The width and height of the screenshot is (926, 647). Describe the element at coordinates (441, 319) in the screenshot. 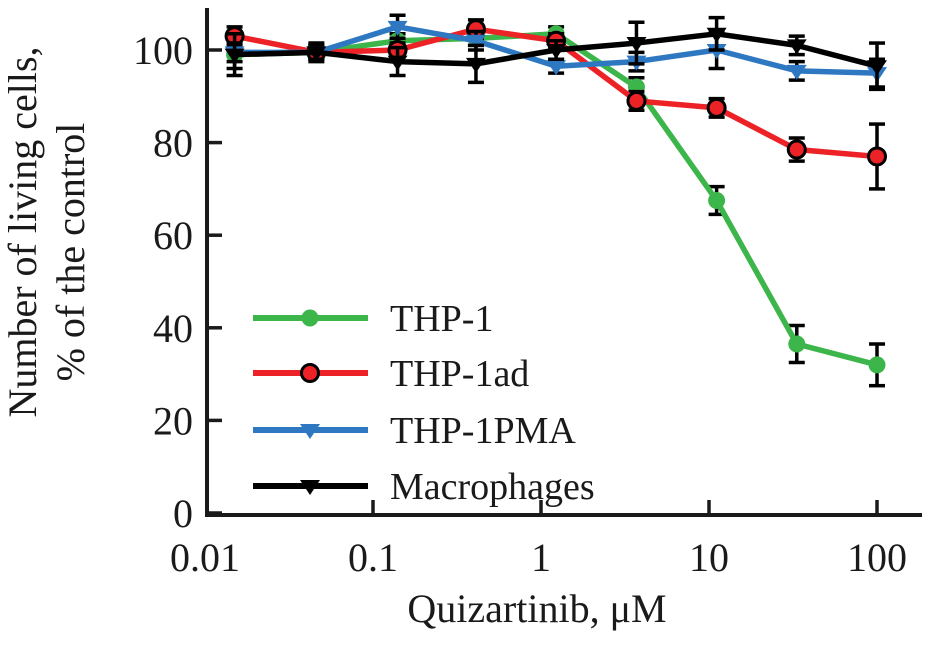

I see `legend-label: THP-1` at that location.